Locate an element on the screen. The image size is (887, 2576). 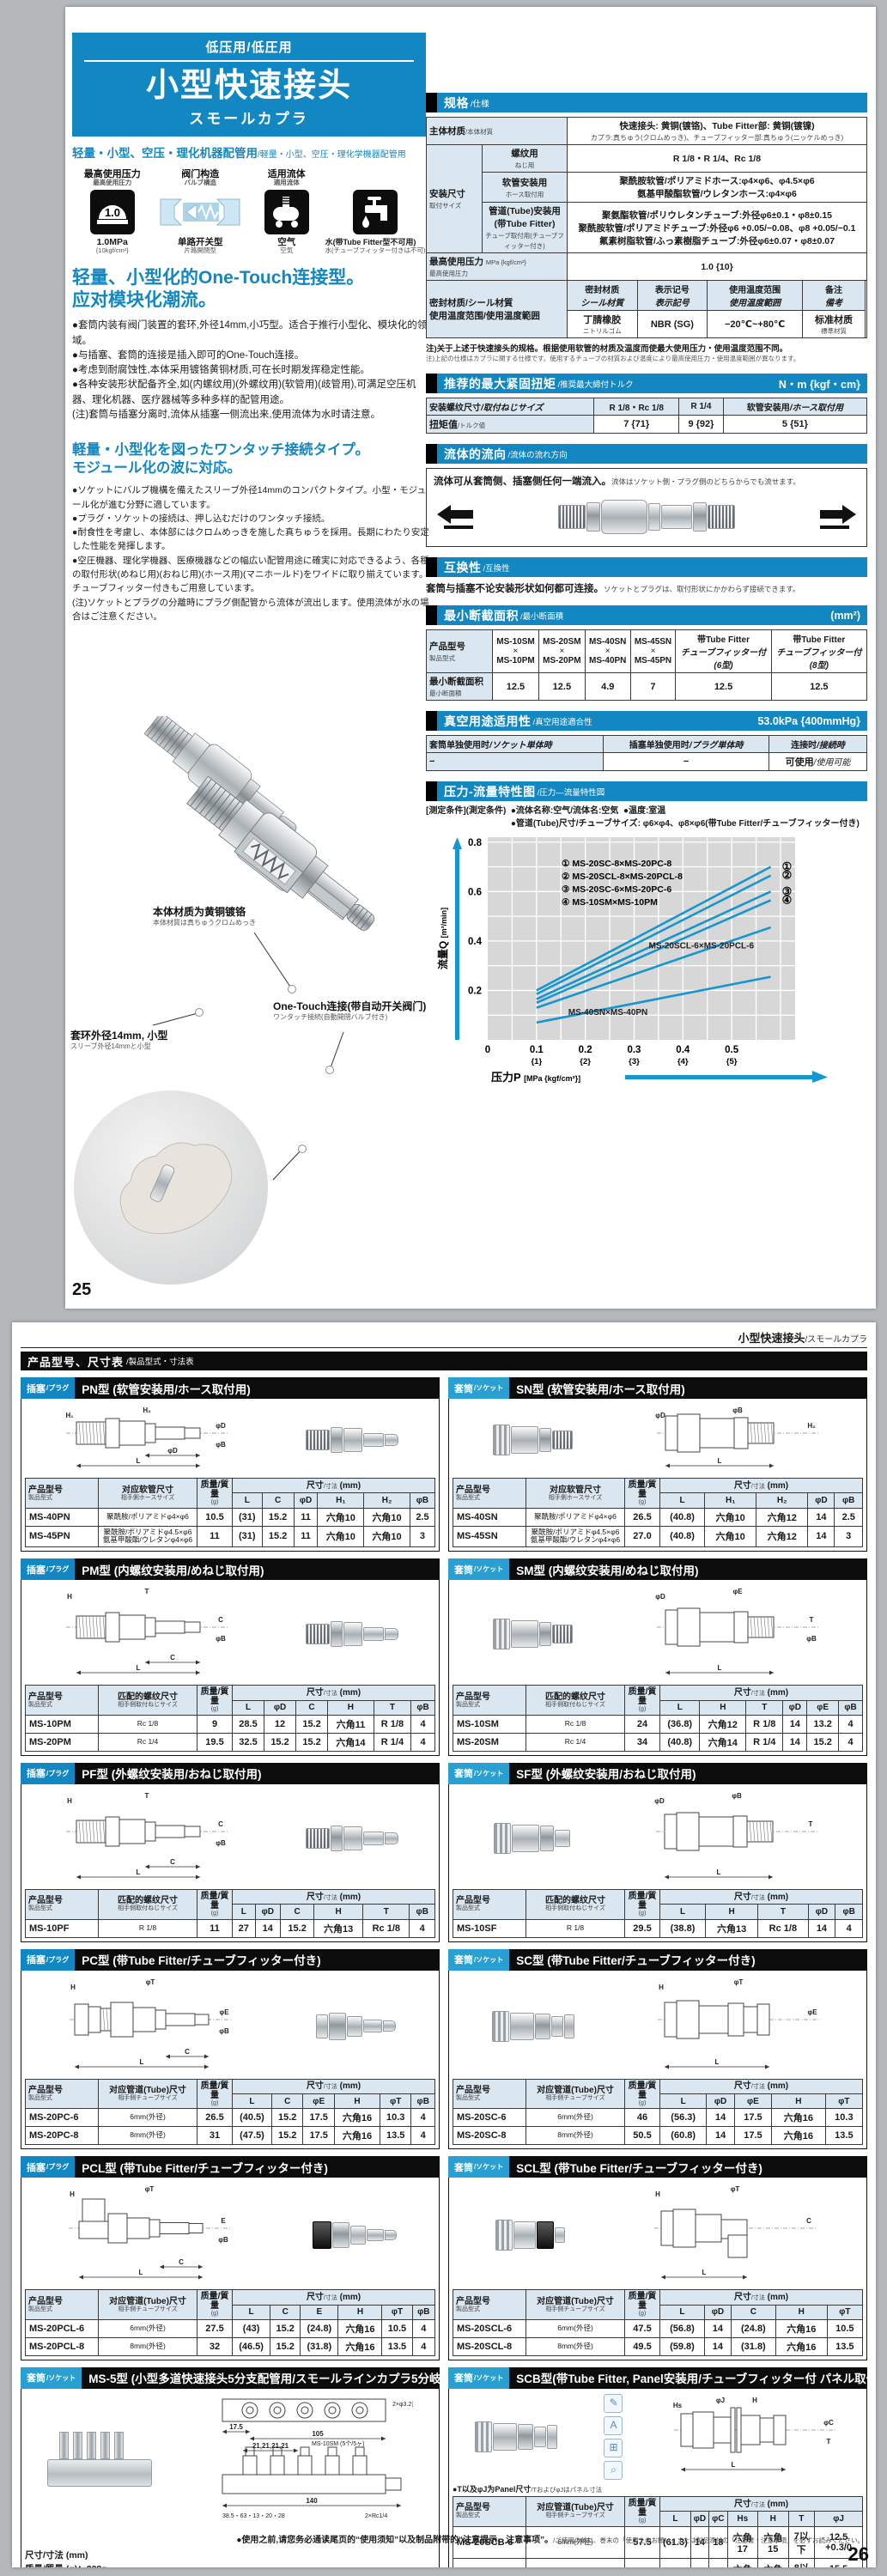
text: φJ is located at coordinates (720, 2400).